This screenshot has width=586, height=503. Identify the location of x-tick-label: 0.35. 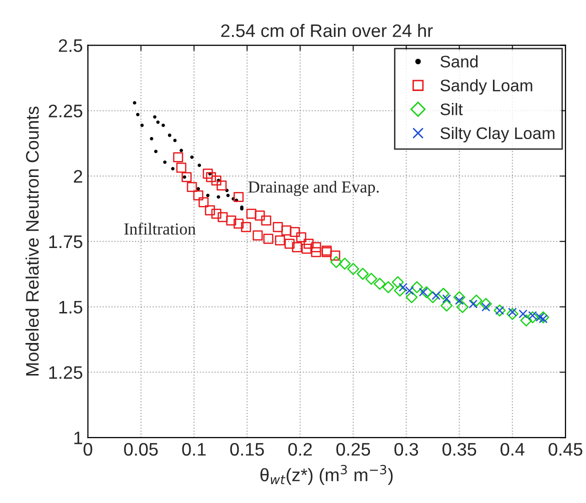
(459, 449).